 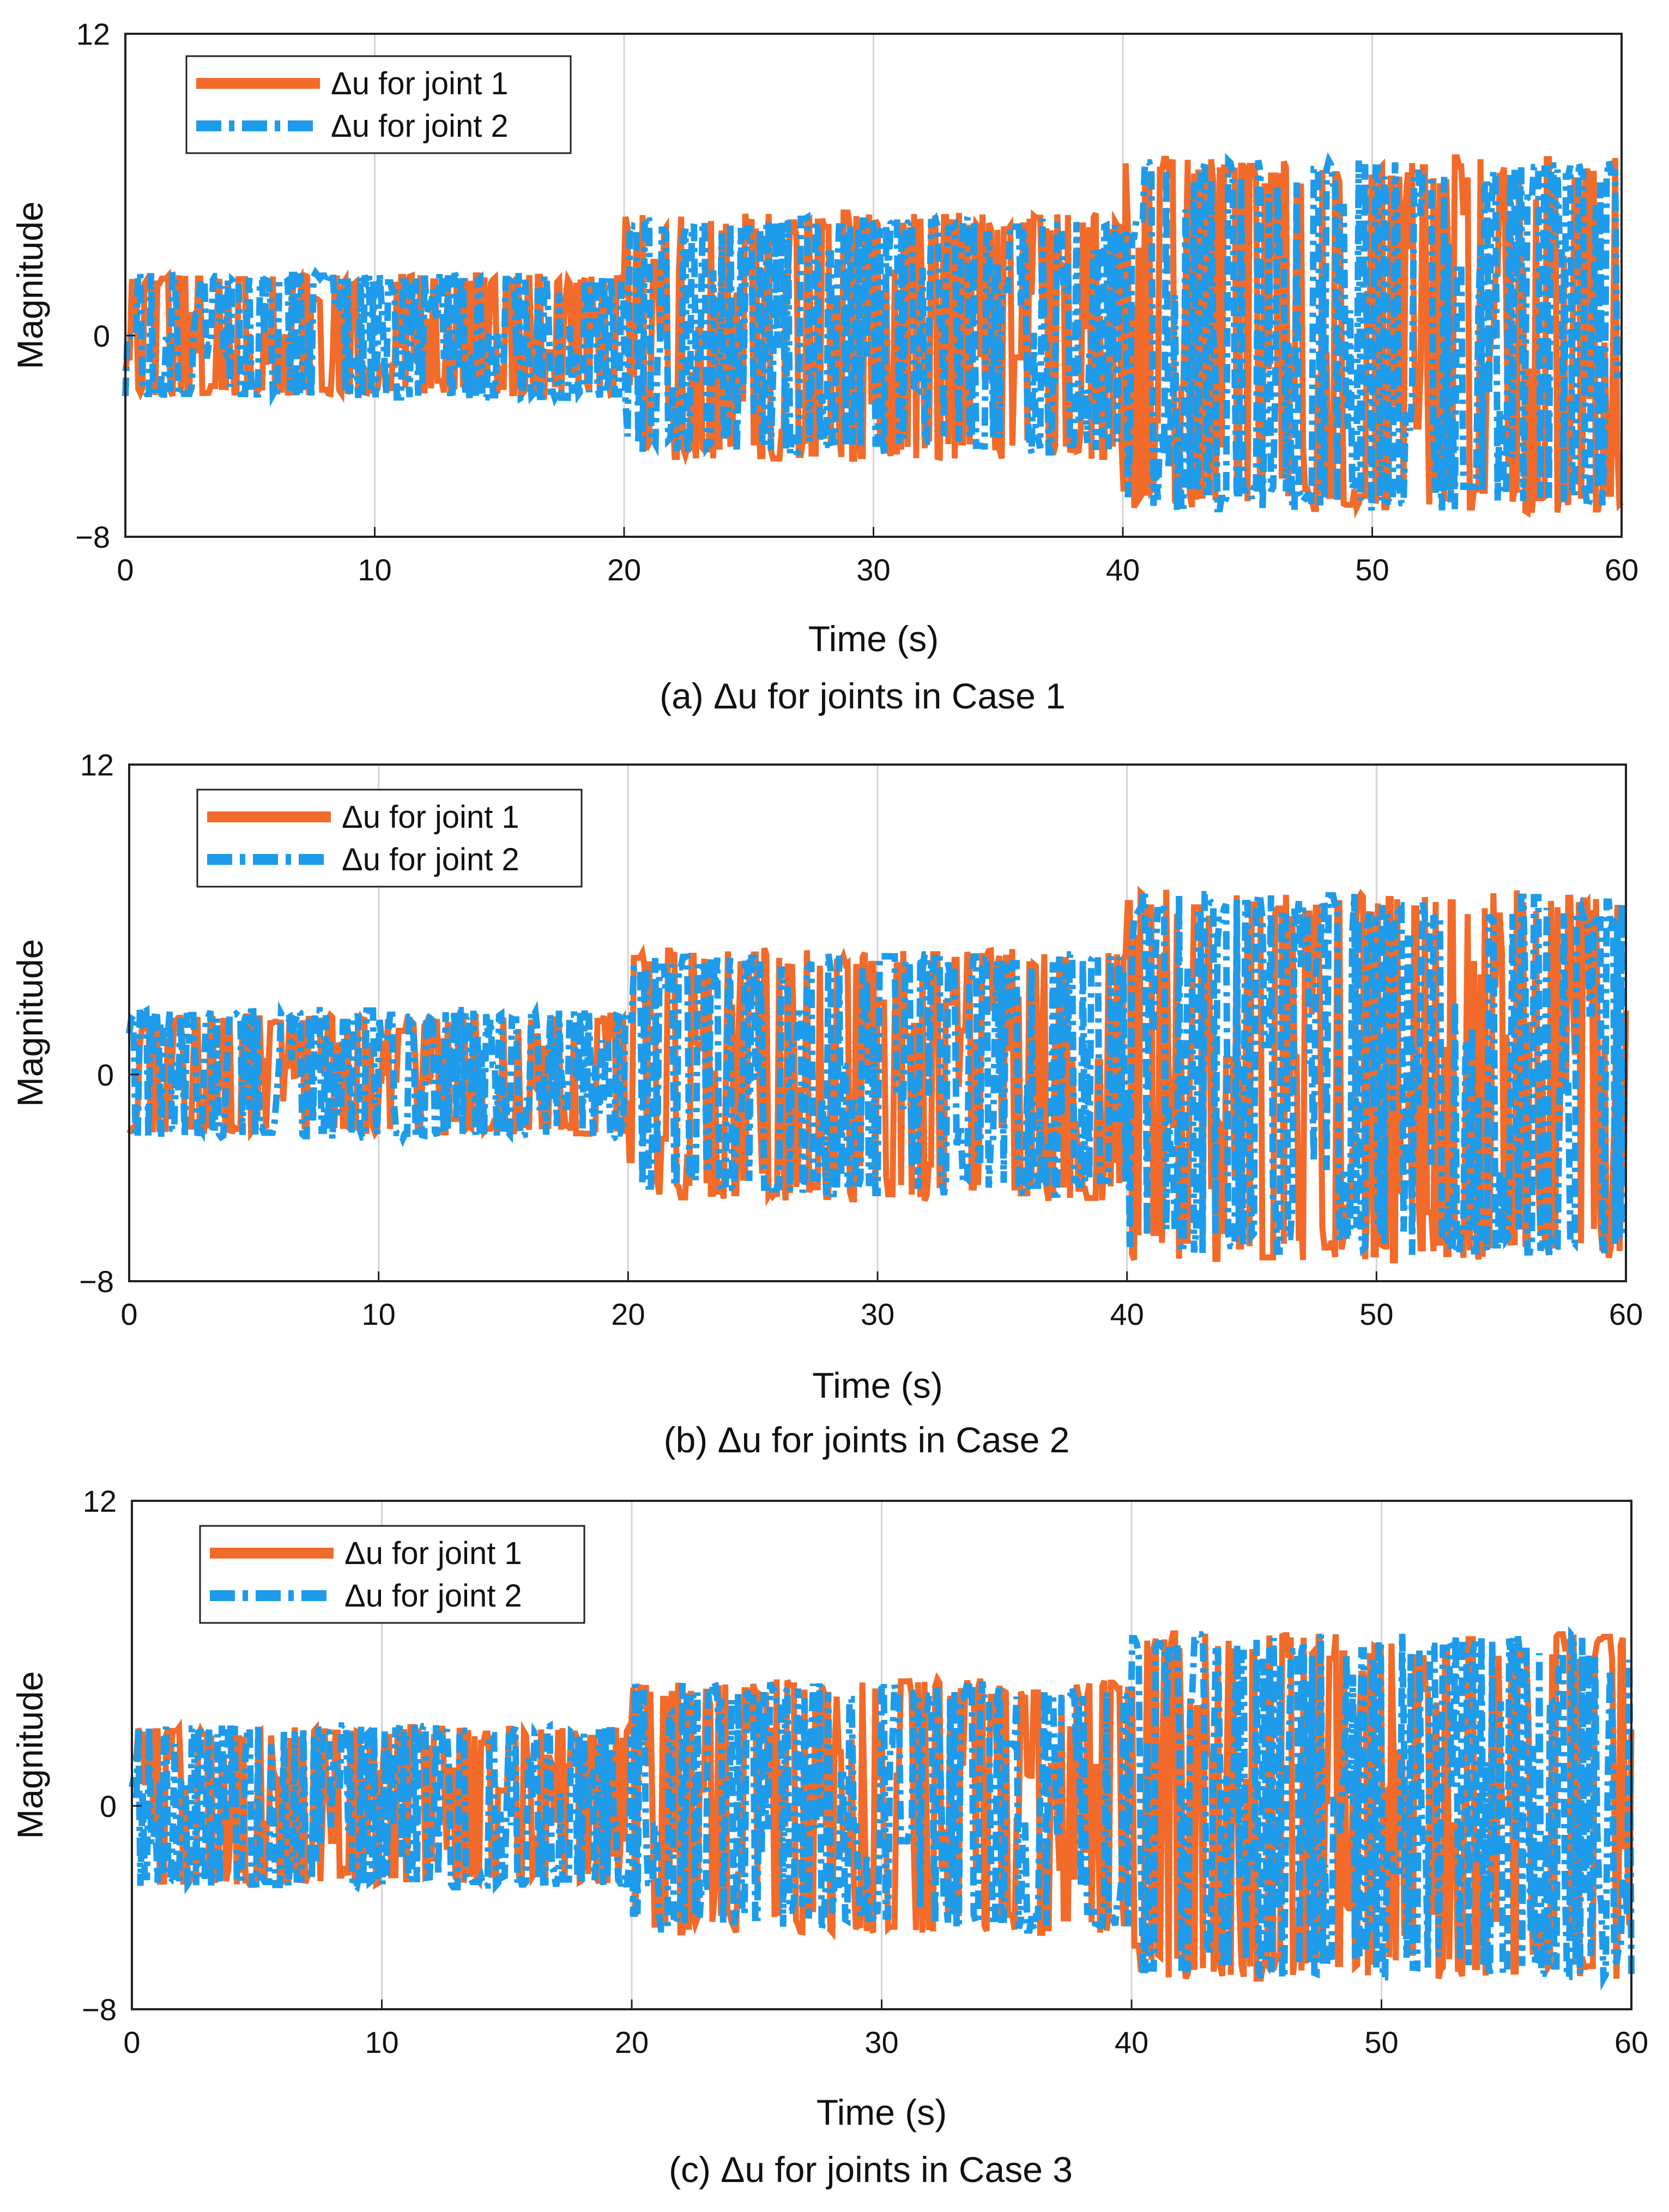 What do you see at coordinates (871, 2169) in the screenshot?
I see `panel-caption: (c) Δu for joints in Case 3` at bounding box center [871, 2169].